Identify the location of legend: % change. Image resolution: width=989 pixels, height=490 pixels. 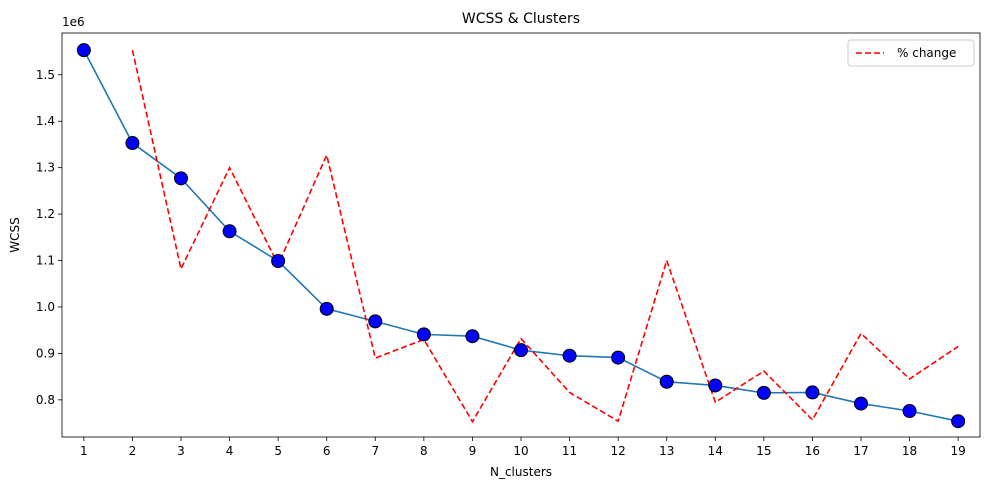
(911, 53).